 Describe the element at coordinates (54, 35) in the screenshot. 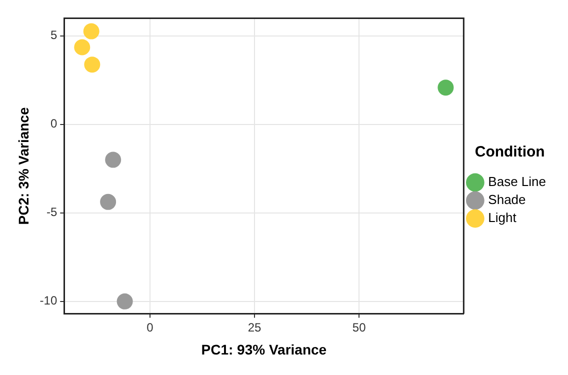

I see `y-tick-label: 5` at that location.